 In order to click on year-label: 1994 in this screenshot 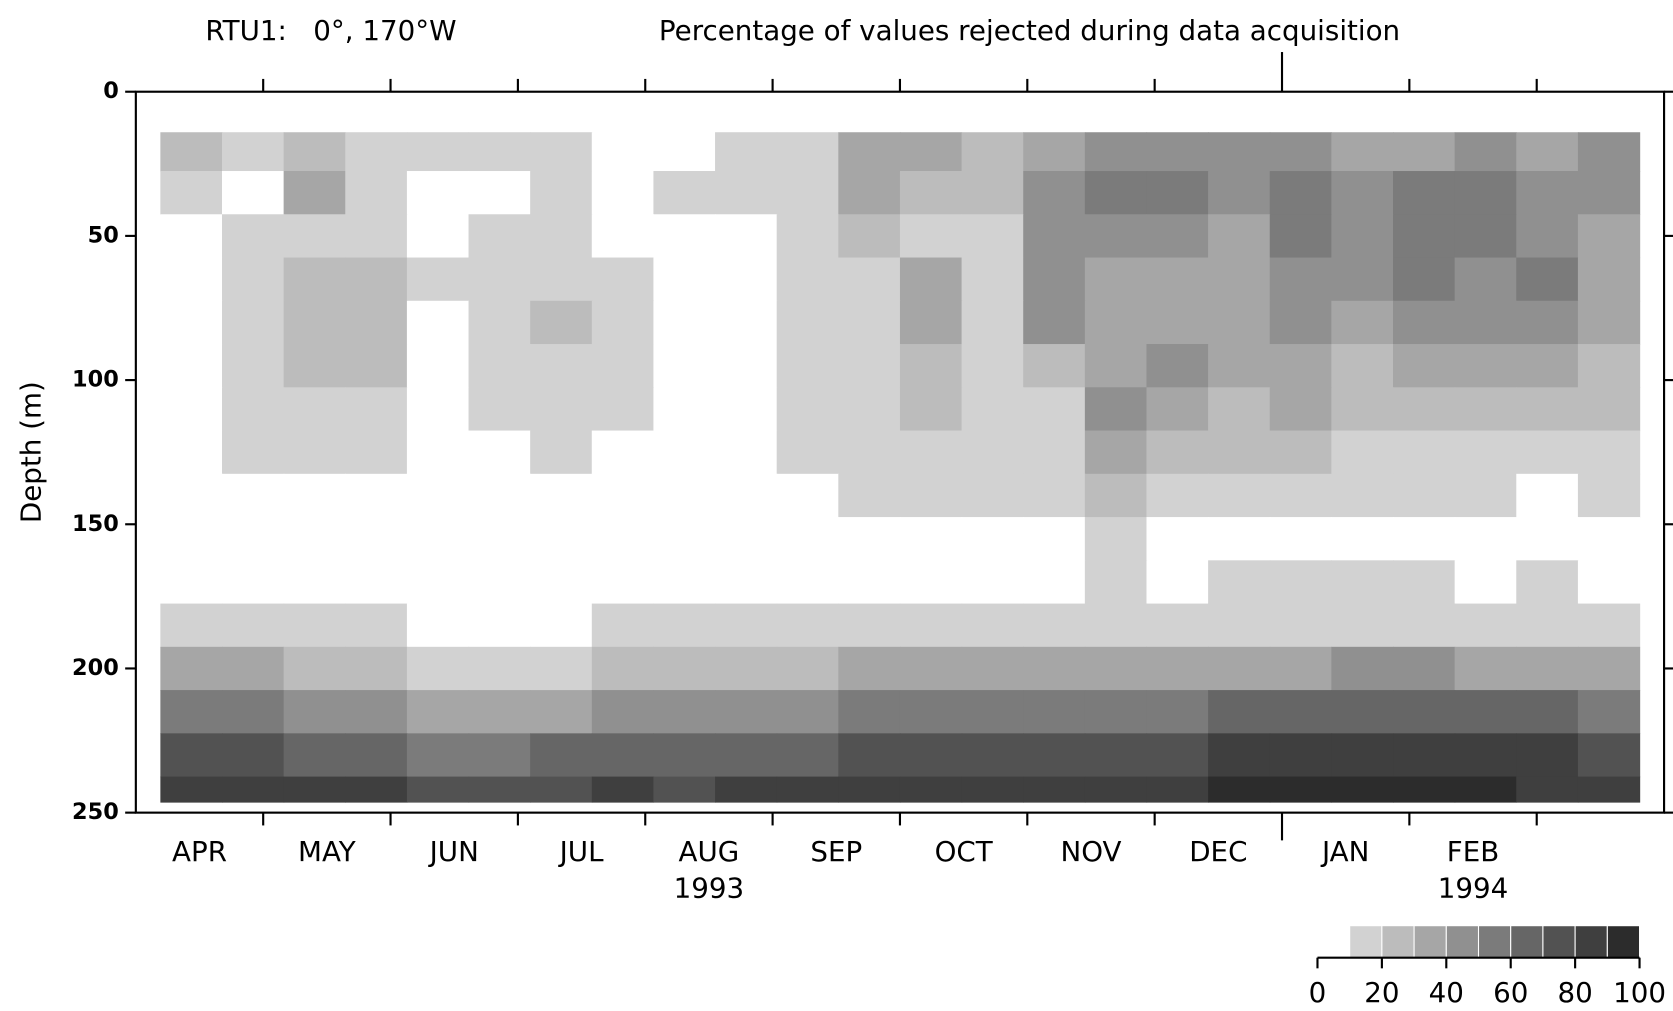, I will do `click(1473, 887)`.